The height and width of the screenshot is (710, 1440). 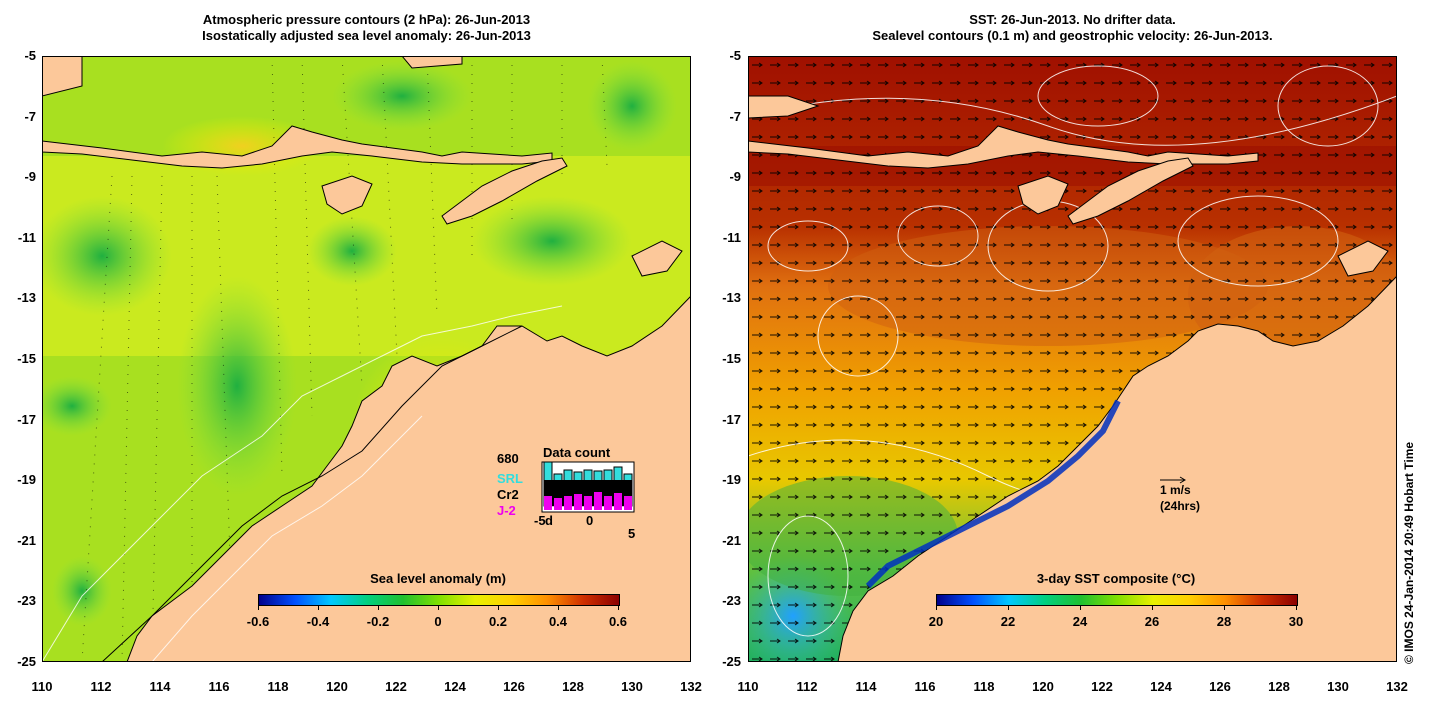 What do you see at coordinates (312, 493) in the screenshot?
I see `shelf-contour` at bounding box center [312, 493].